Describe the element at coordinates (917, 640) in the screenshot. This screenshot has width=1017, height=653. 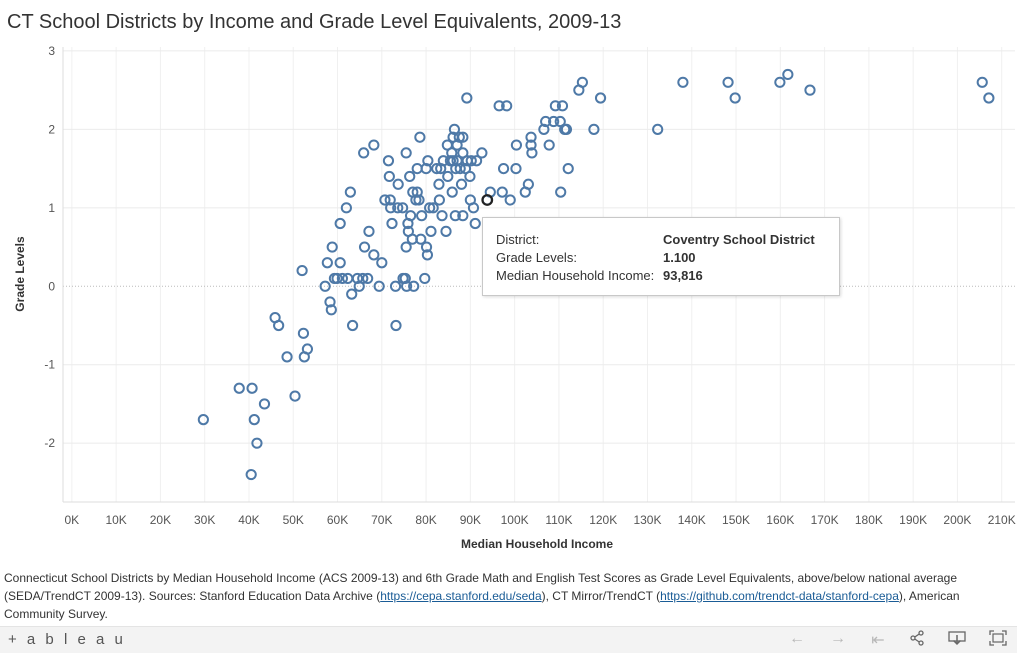
I see `share-icon` at that location.